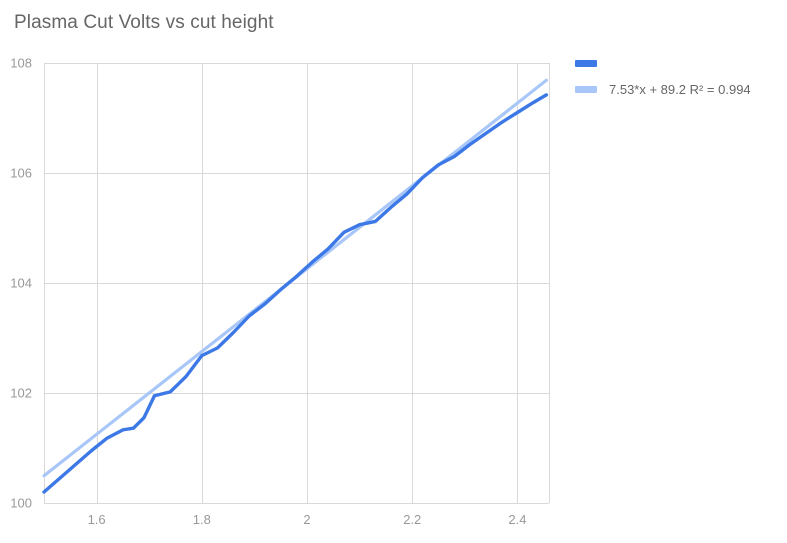 The image size is (787, 543). Describe the element at coordinates (21, 63) in the screenshot. I see `y-axis-tick-label: 108` at that location.